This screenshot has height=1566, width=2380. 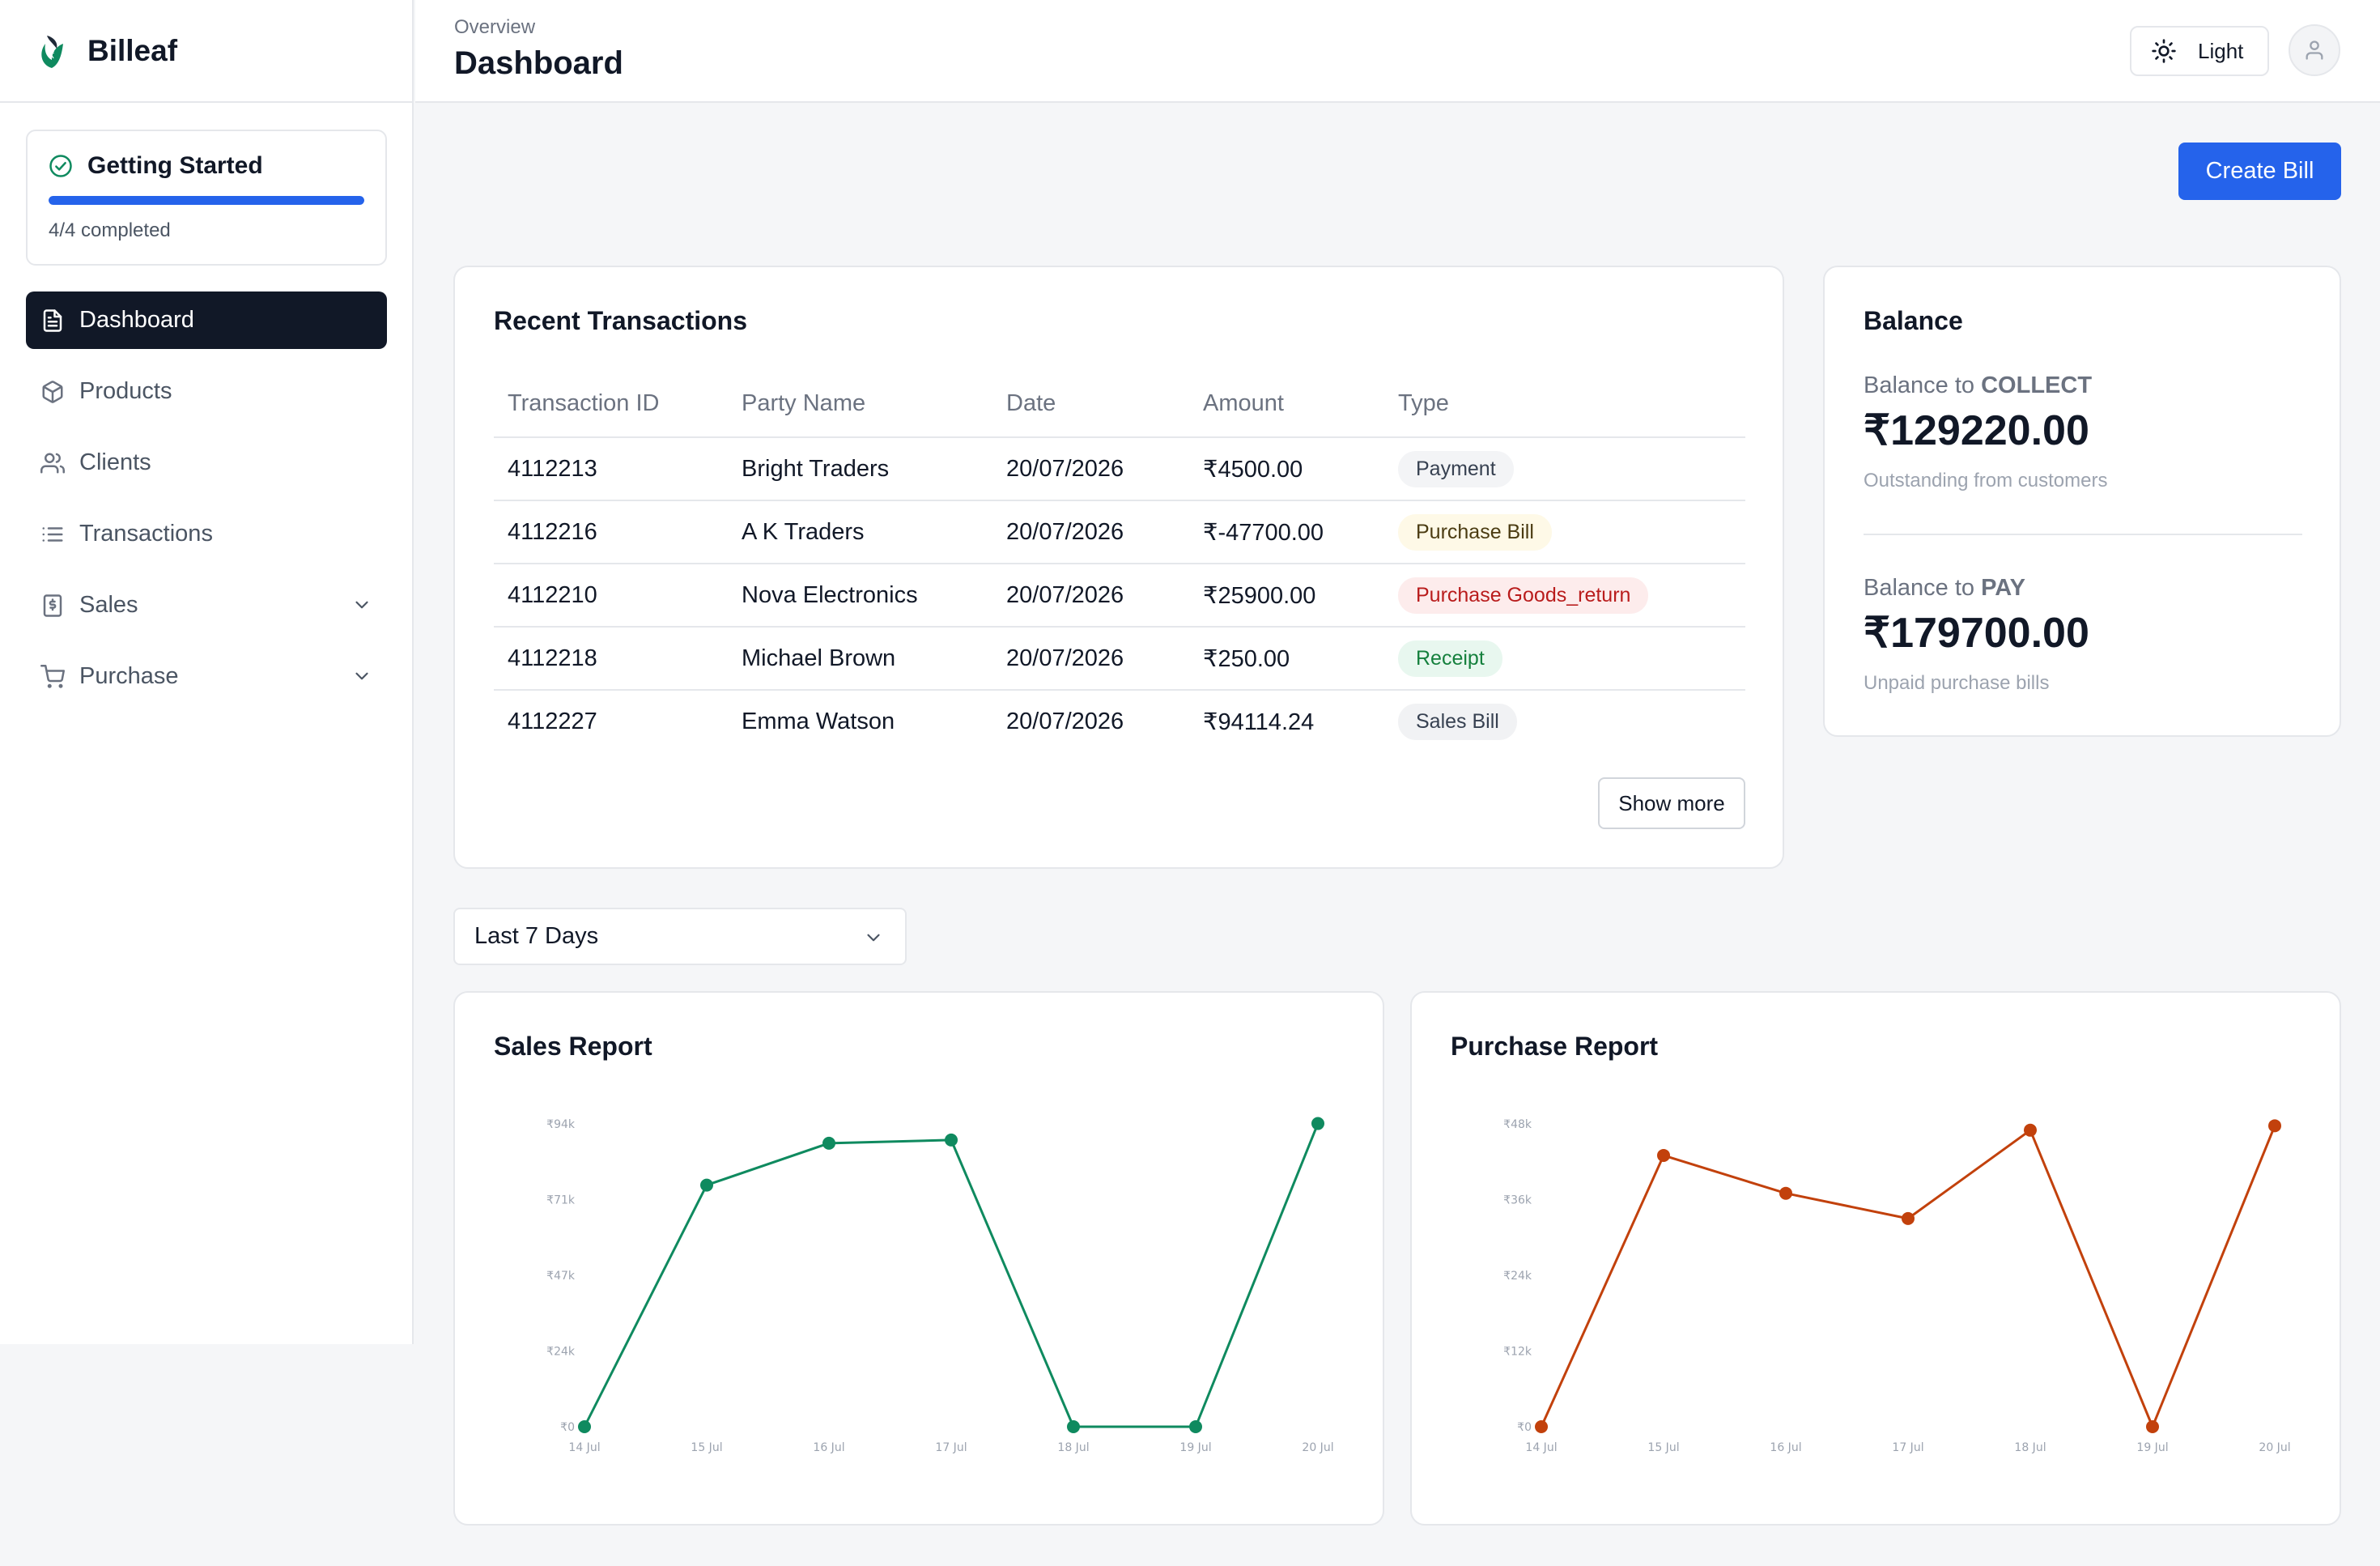 I want to click on getting-started-progress-fill, so click(x=206, y=200).